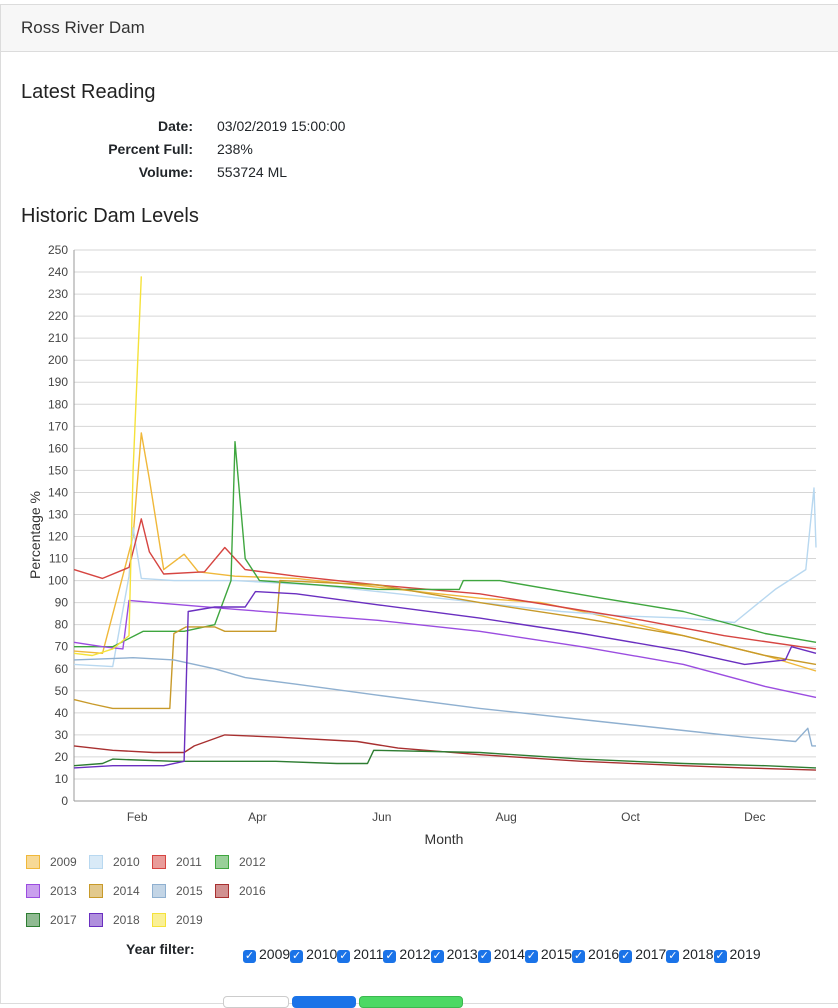  What do you see at coordinates (556, 954) in the screenshot?
I see `year-checkbox-label: 2015` at bounding box center [556, 954].